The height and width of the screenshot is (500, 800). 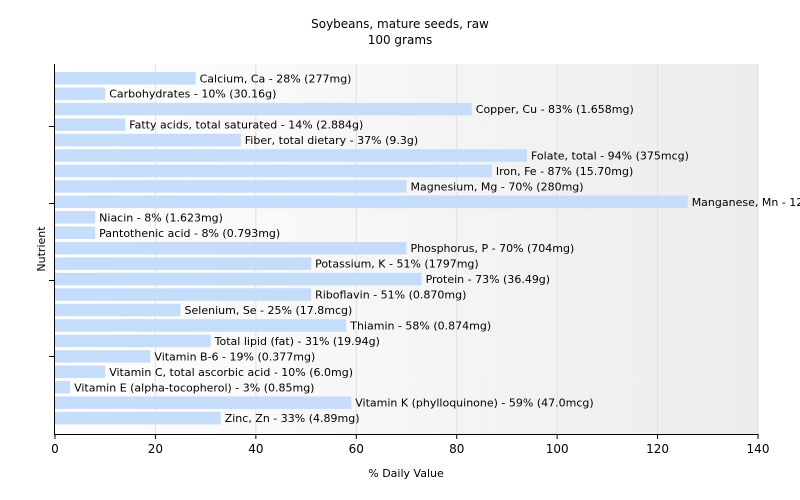 What do you see at coordinates (52, 241) in the screenshot?
I see `y-axis-ticks` at bounding box center [52, 241].